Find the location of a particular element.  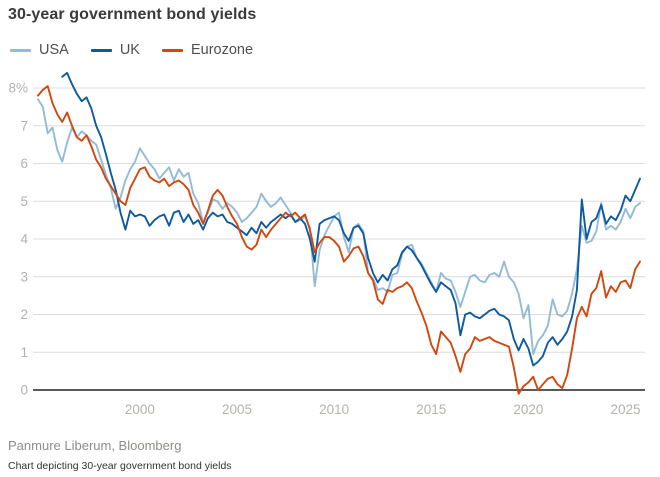

source-attribution: Panmure Liberum, Bloomberg is located at coordinates (95, 445).